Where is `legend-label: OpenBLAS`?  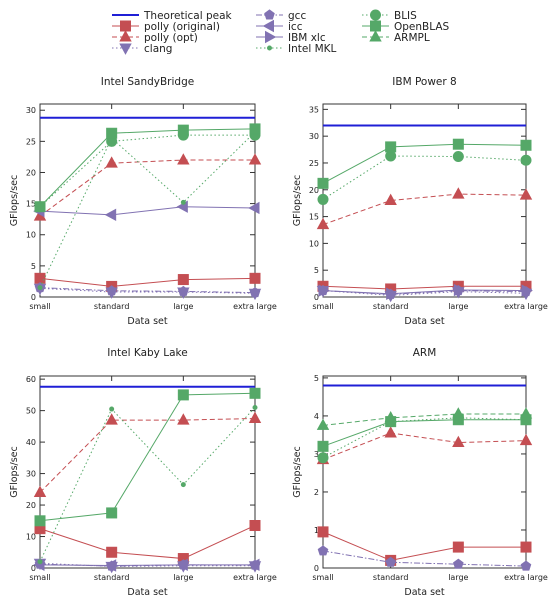 legend-label: OpenBLAS is located at coordinates (422, 27).